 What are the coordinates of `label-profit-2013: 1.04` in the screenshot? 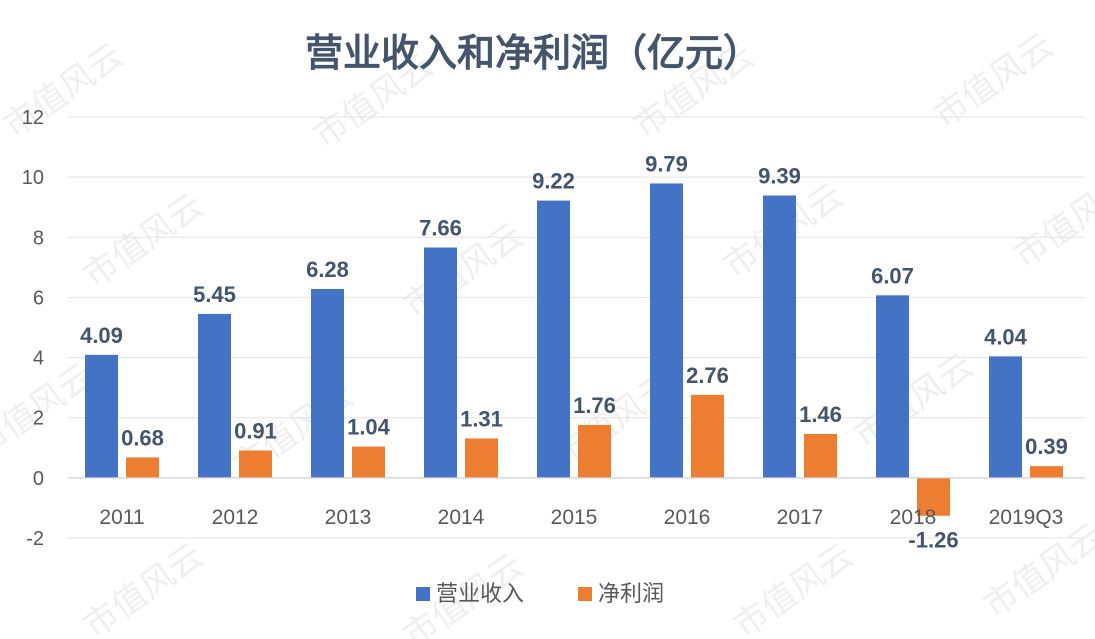 It's located at (369, 427).